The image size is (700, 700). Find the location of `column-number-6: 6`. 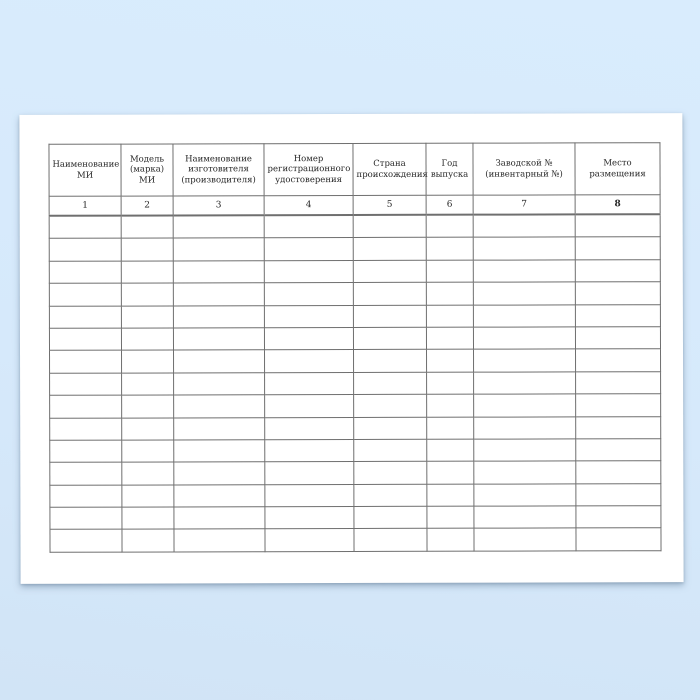

column-number-6: 6 is located at coordinates (450, 205).